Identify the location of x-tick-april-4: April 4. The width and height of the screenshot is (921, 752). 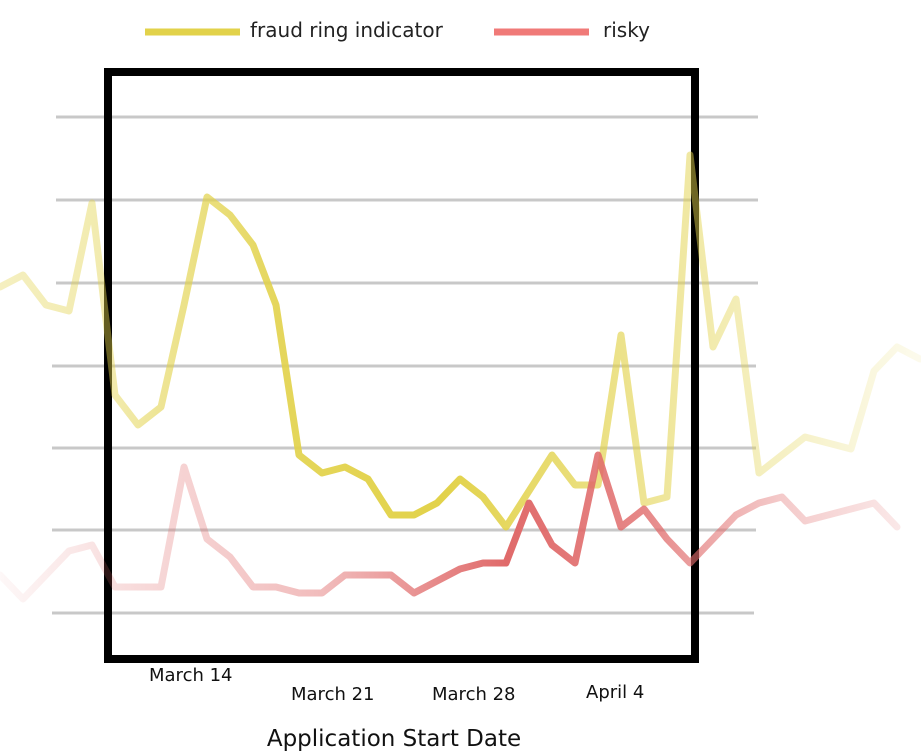
(615, 692).